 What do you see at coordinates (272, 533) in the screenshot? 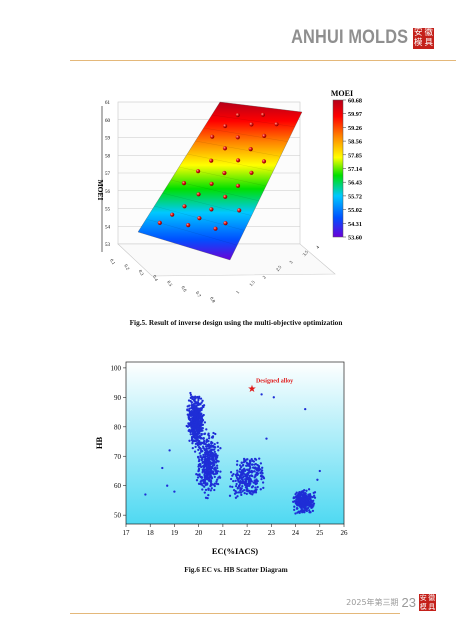
I see `x-tick-label: 23` at bounding box center [272, 533].